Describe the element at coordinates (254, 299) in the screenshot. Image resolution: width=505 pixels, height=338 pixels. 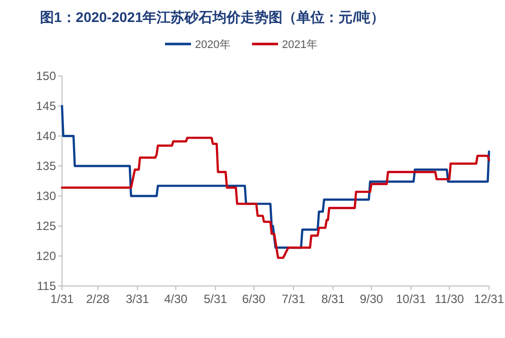
I see `x-tick-label: 6/30` at that location.